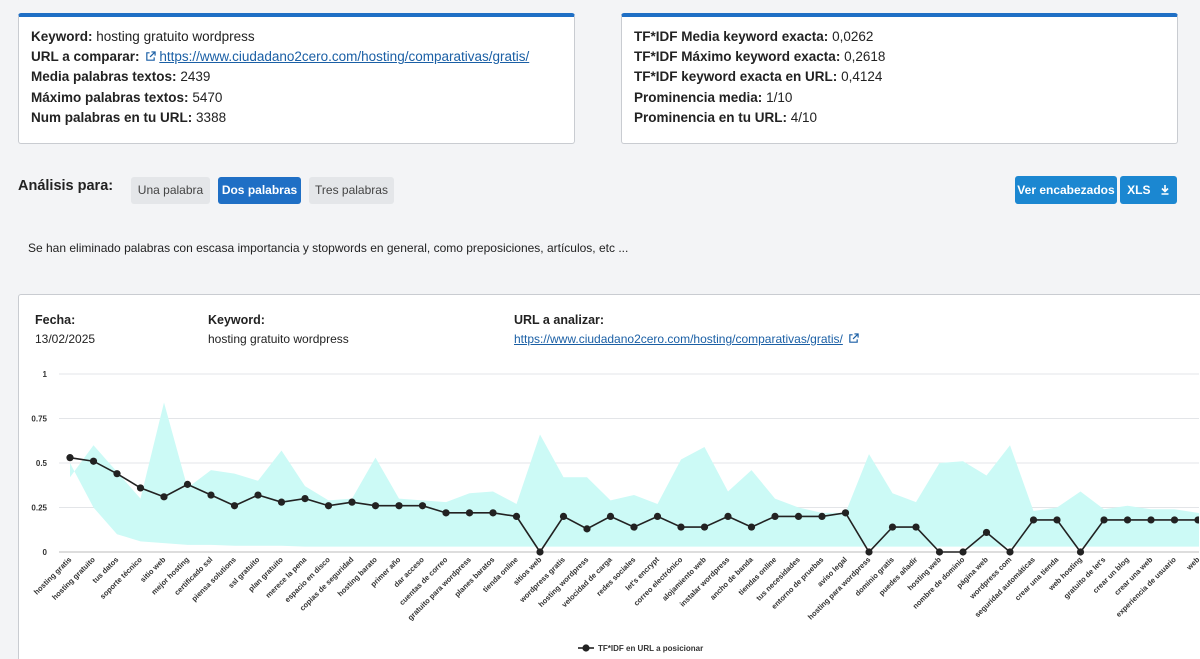  Describe the element at coordinates (170, 190) in the screenshot. I see `tab-one-word: Una palabra` at that location.